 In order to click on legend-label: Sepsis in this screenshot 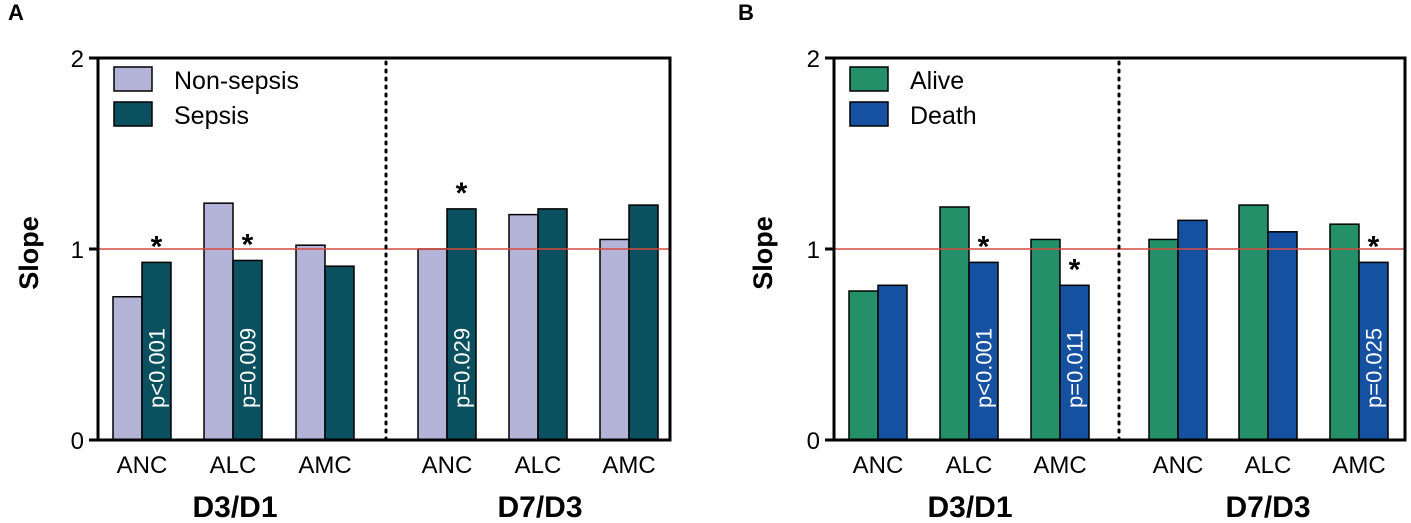, I will do `click(211, 116)`.